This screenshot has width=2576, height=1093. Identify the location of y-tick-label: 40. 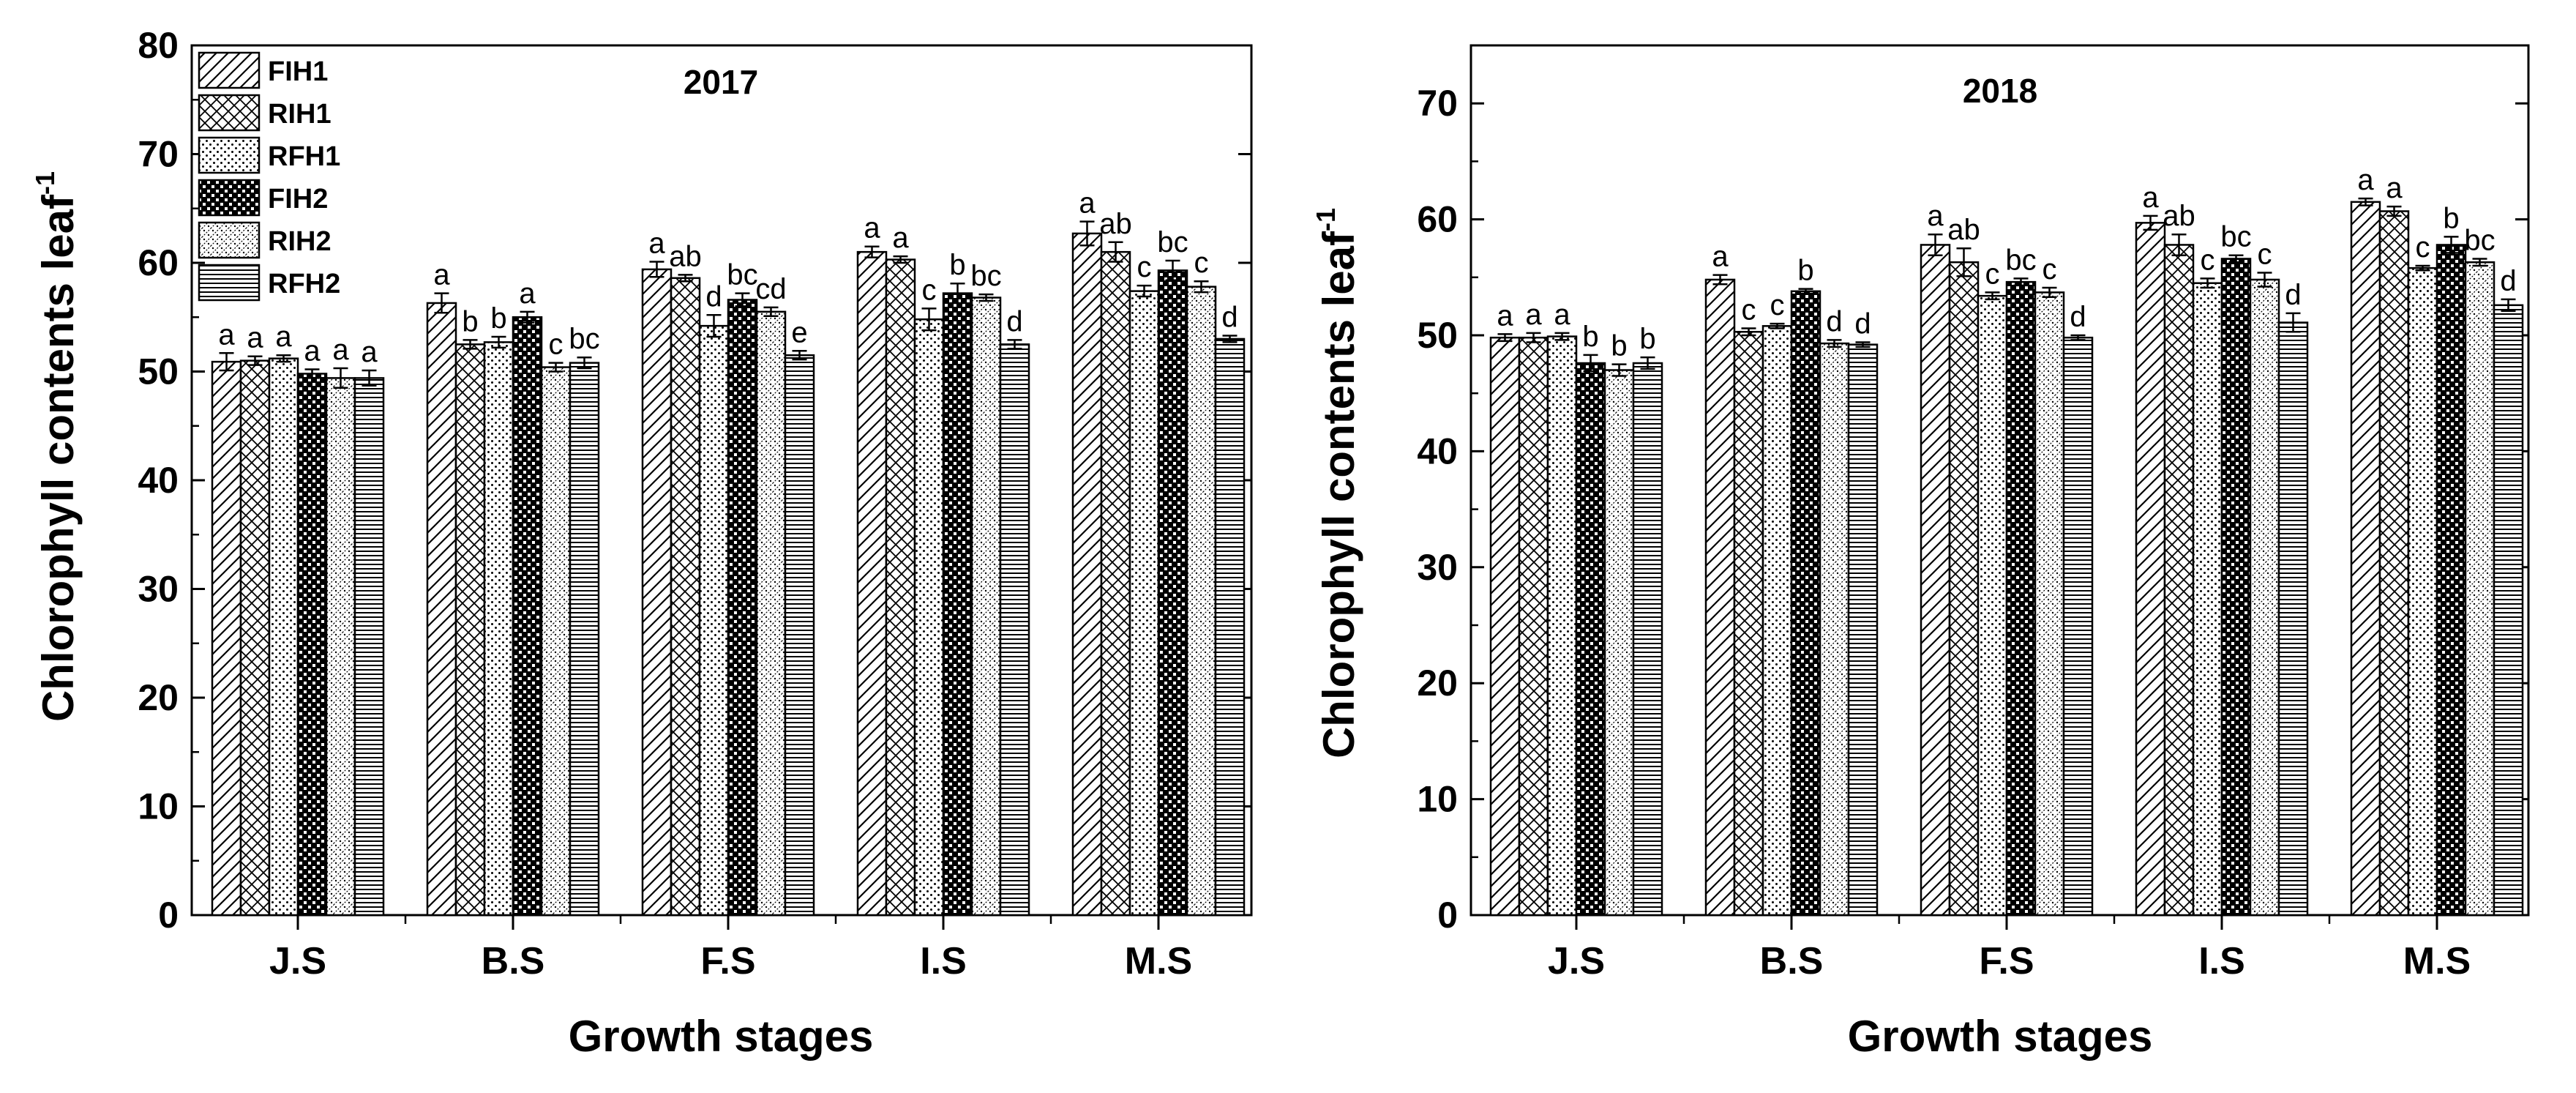
(1437, 450).